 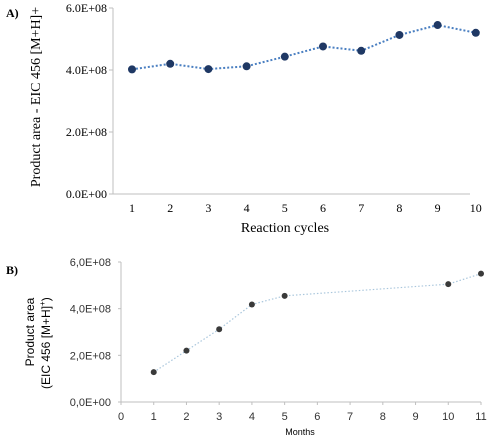 I want to click on panel-a-series, so click(x=304, y=47).